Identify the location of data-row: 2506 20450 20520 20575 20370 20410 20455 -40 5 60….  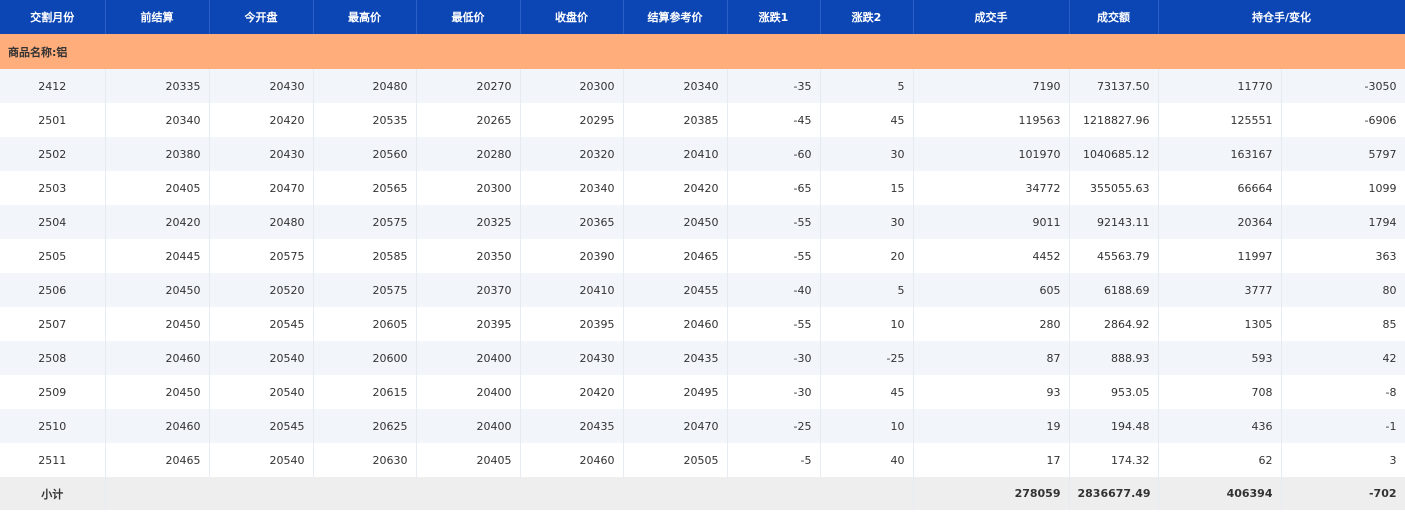
(702, 290).